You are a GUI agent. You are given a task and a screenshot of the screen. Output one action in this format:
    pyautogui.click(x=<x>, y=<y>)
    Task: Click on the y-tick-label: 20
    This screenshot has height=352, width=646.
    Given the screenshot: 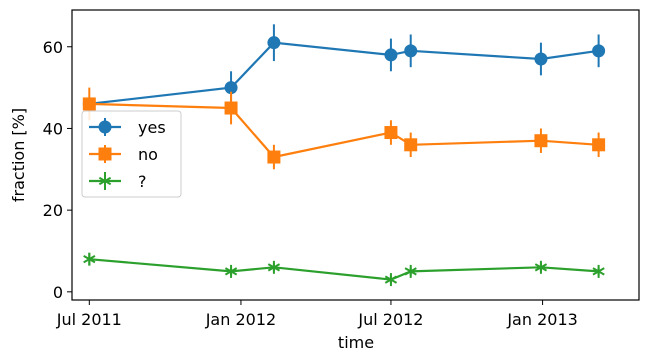 What is the action you would take?
    pyautogui.click(x=53, y=210)
    